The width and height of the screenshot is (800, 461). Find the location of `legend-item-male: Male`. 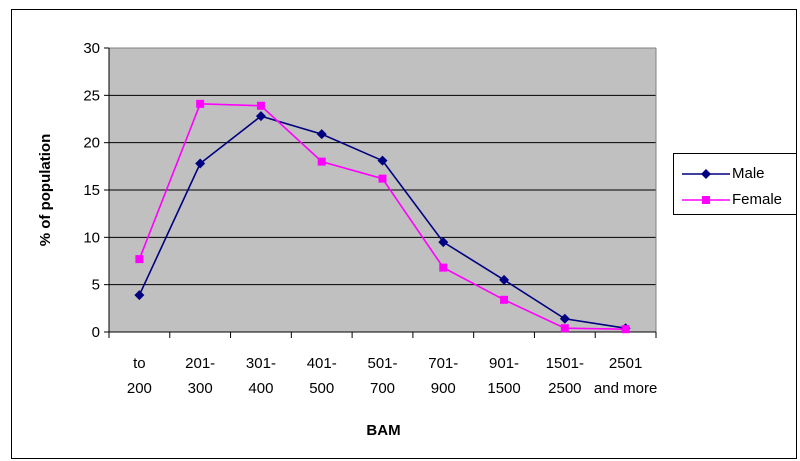

legend-item-male: Male is located at coordinates (735, 174).